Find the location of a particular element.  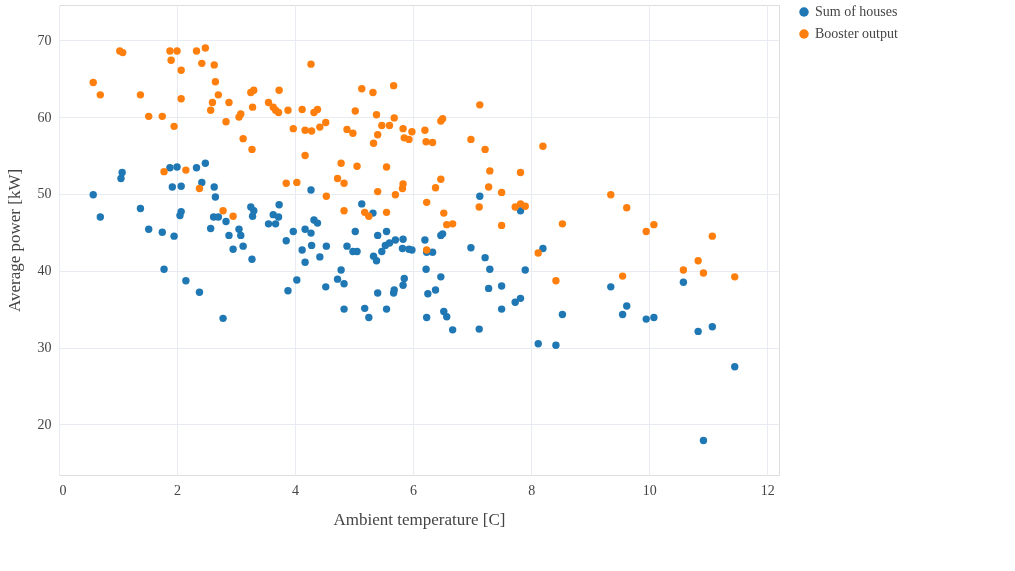

y-axis-title: Average power [kW] is located at coordinates (14, 240).